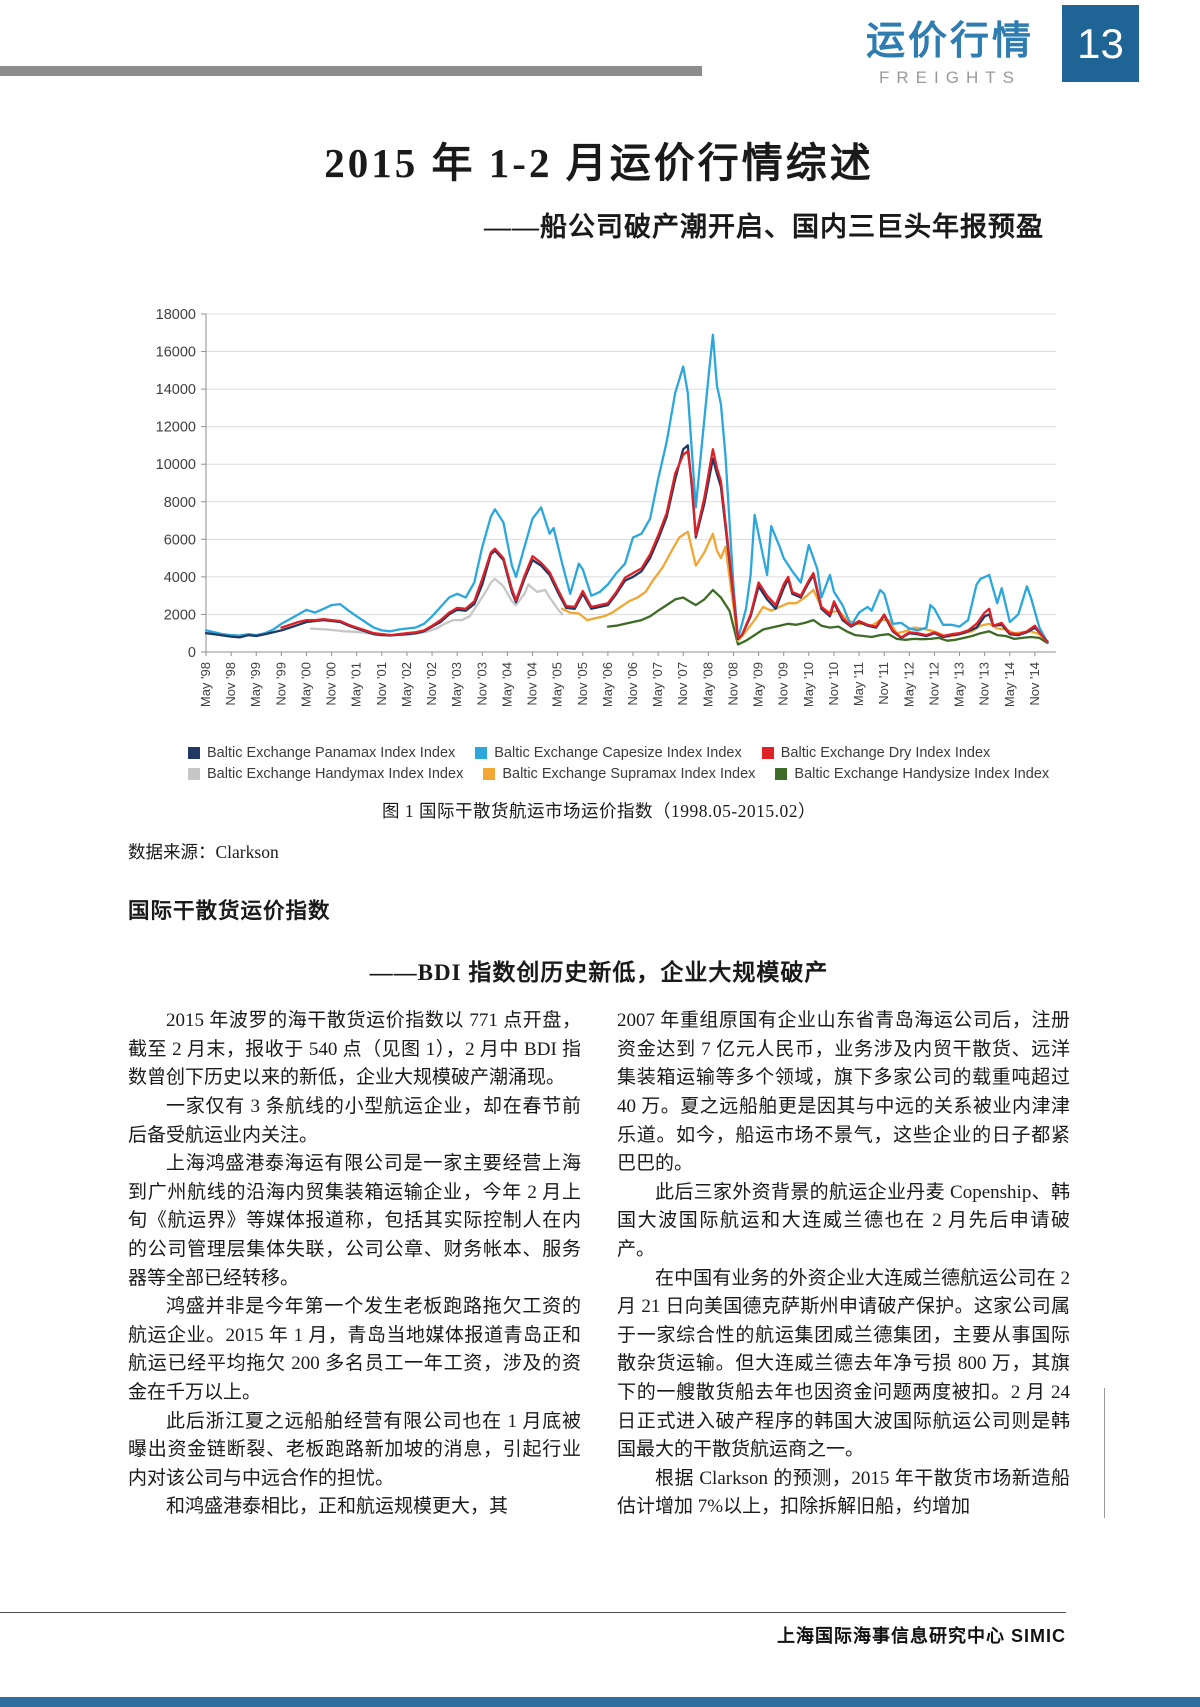 The height and width of the screenshot is (1707, 1200). I want to click on y-axis-label: 14000, so click(176, 390).